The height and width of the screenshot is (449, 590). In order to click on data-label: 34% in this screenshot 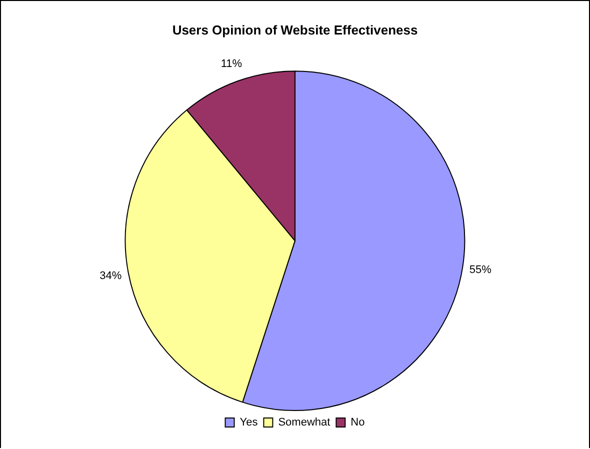, I will do `click(111, 276)`.